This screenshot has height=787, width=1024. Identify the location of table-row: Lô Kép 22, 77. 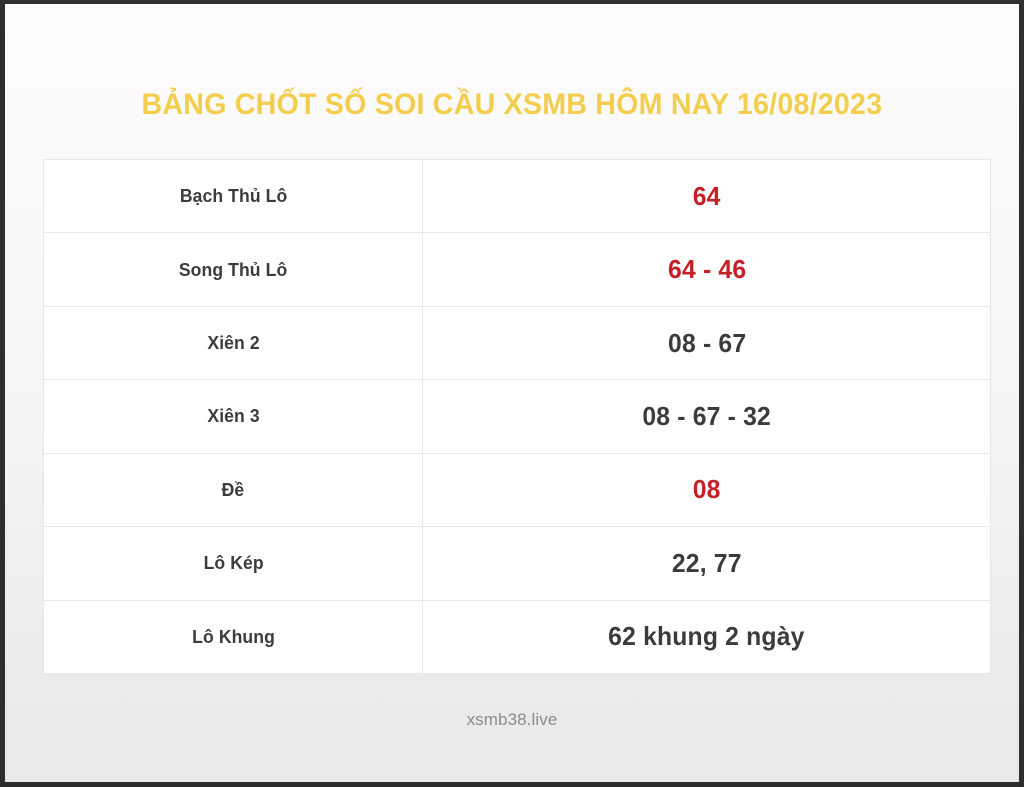
(517, 563).